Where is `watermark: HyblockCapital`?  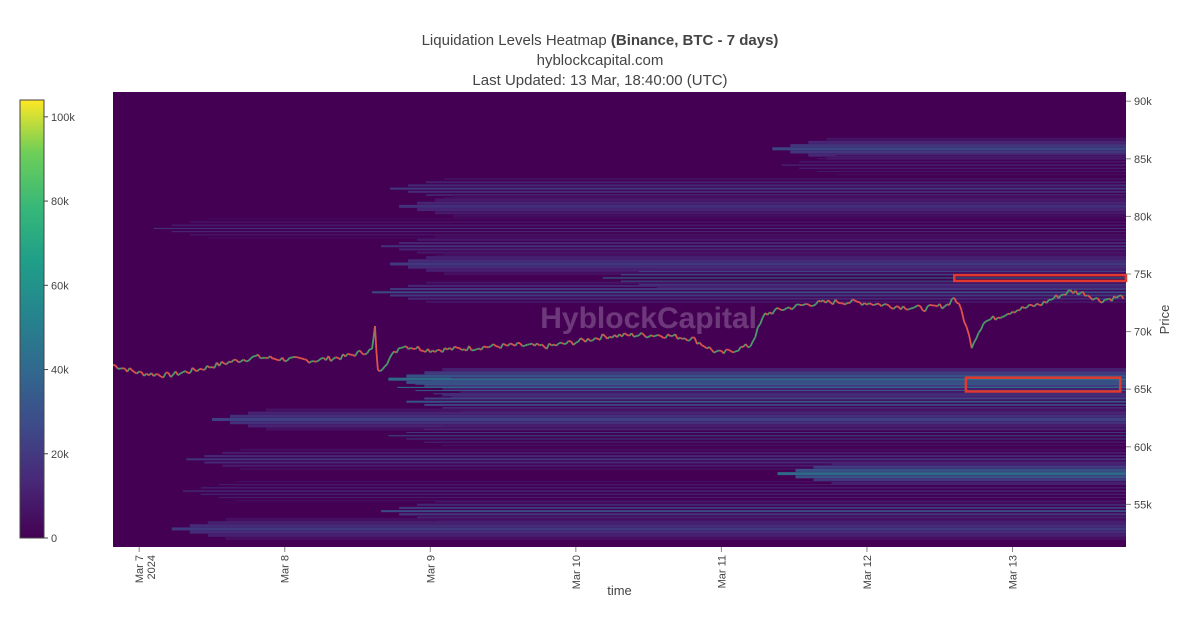 watermark: HyblockCapital is located at coordinates (648, 318).